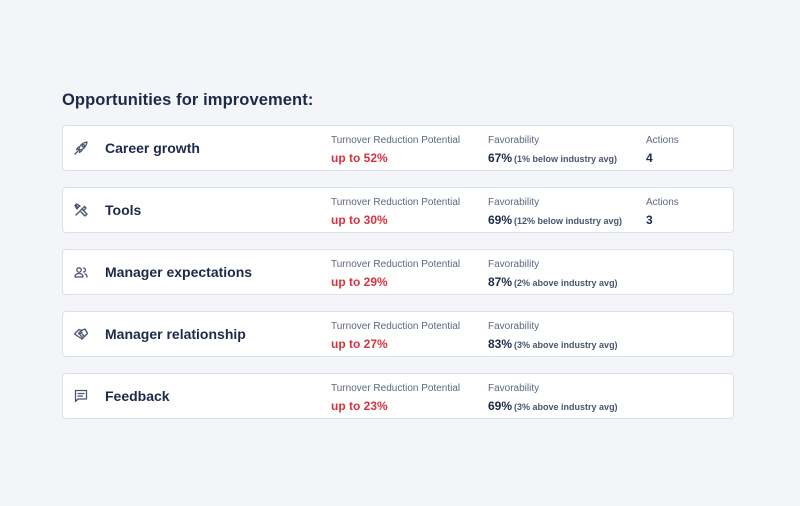 This screenshot has height=506, width=800. I want to click on favorability-comparison: (12% below industry avg), so click(568, 221).